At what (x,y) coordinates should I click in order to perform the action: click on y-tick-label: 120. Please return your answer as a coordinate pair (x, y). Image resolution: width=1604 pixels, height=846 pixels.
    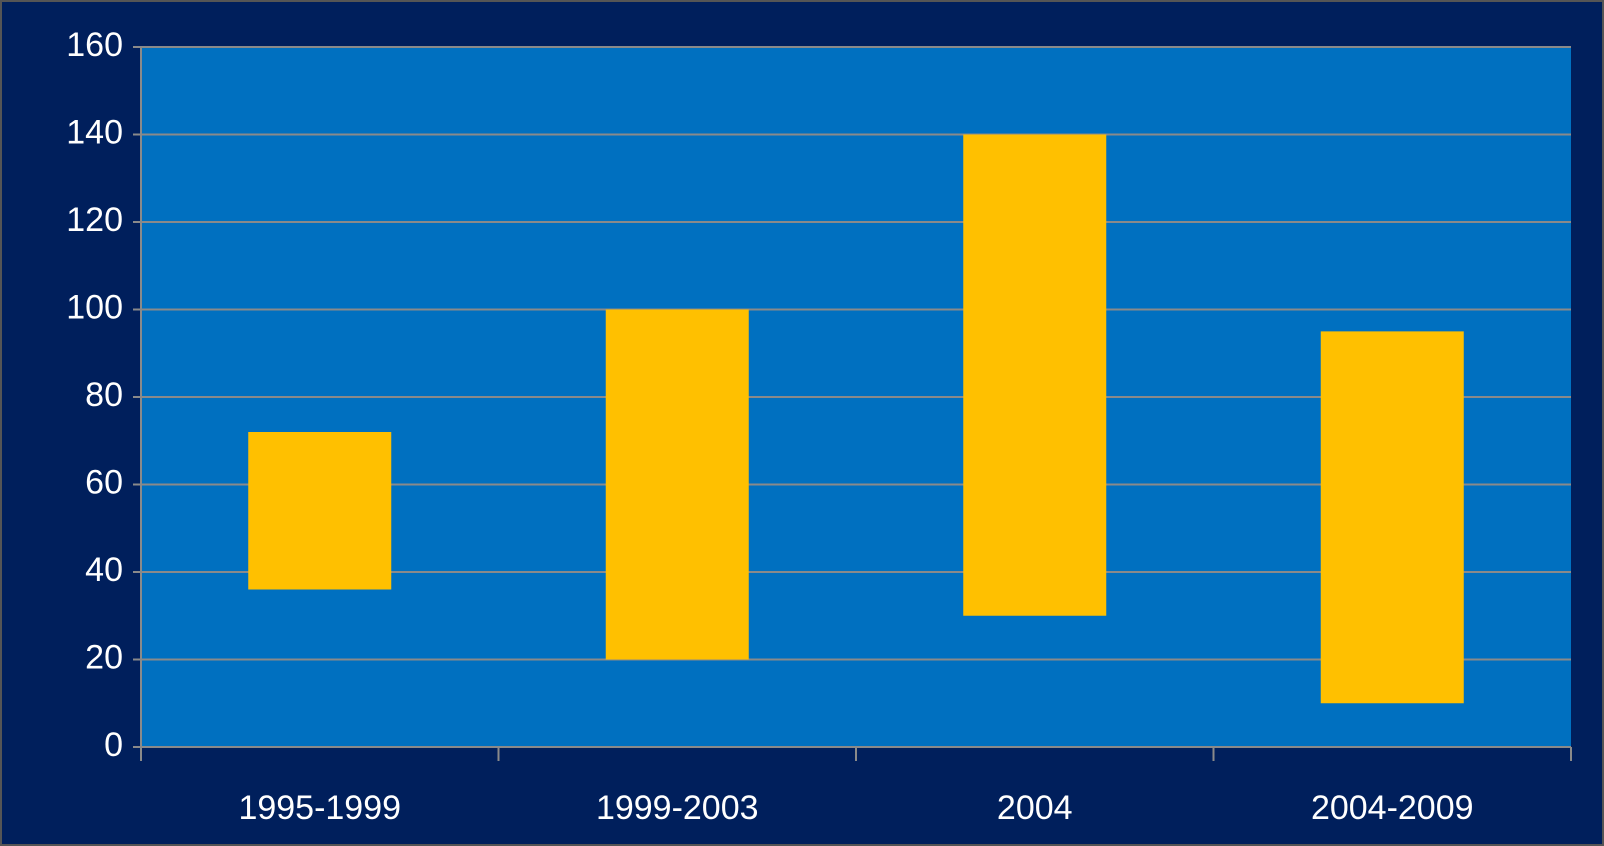
    Looking at the image, I should click on (94, 220).